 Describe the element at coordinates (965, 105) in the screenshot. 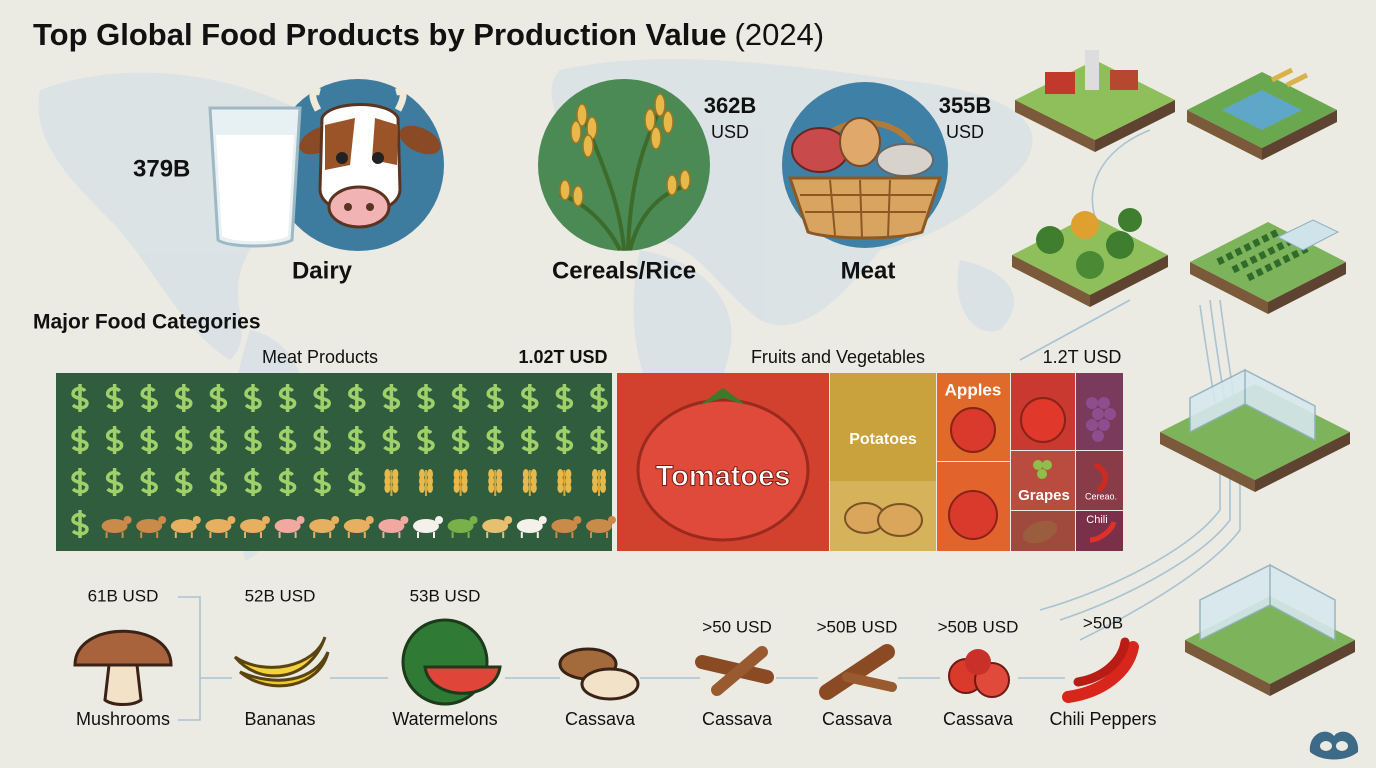

I see `featured-value: 355B` at that location.